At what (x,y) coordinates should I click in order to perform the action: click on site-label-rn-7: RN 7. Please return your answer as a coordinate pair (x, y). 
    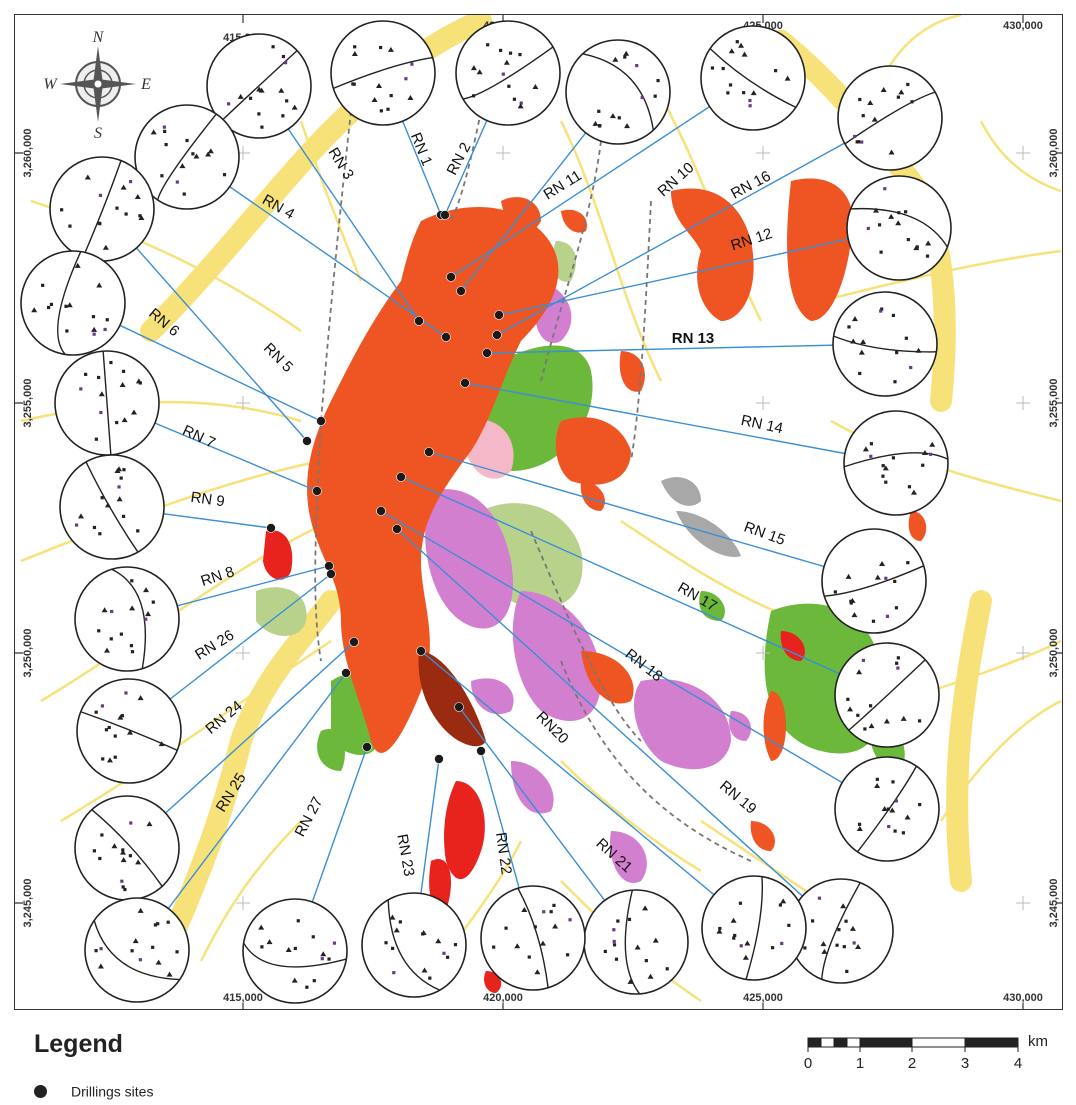
    Looking at the image, I should click on (199, 437).